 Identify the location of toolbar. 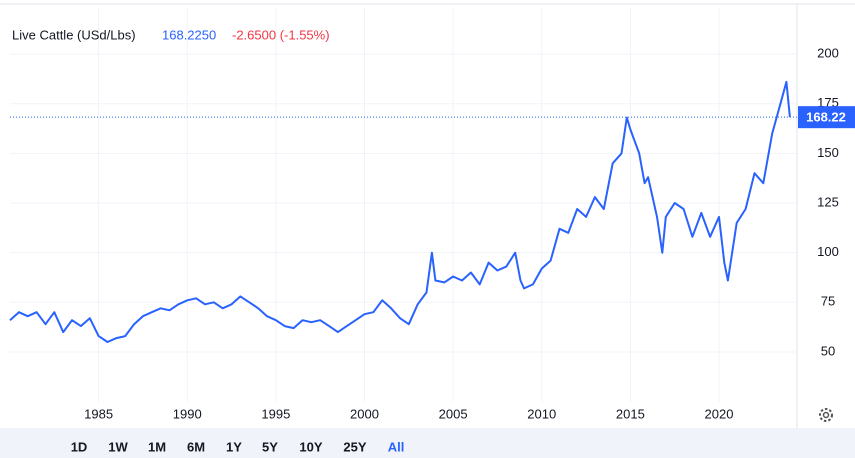
(427, 443).